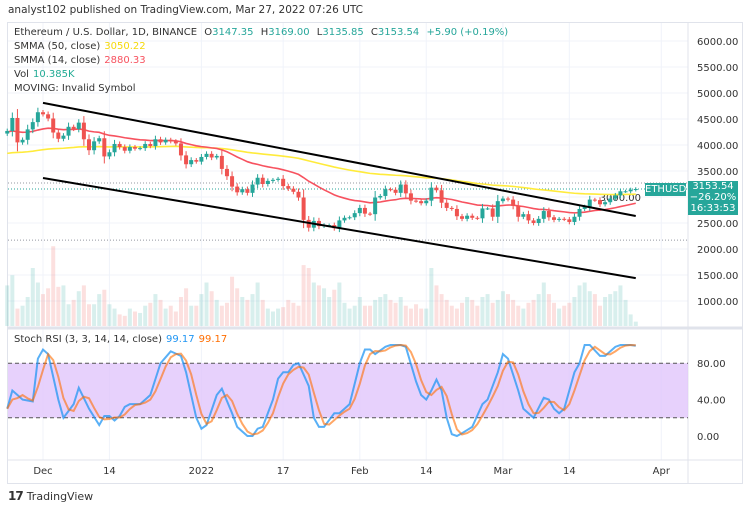  I want to click on price-axis-label: 1000.00, so click(717, 302).